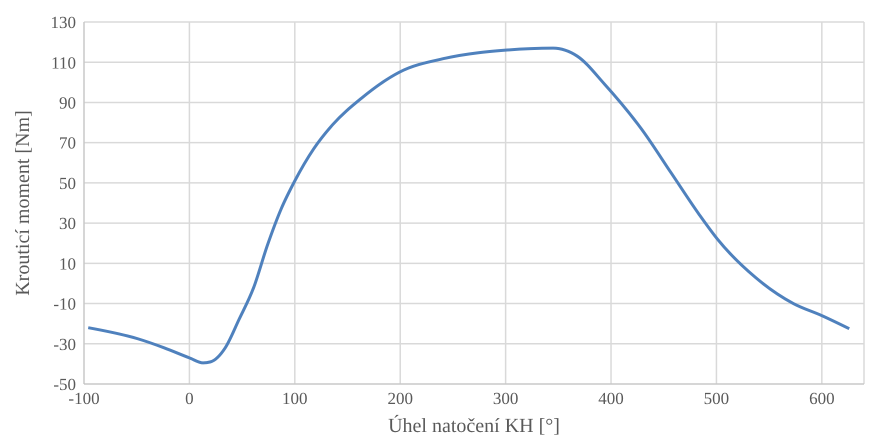 The height and width of the screenshot is (448, 876). I want to click on y-tick-label: 90, so click(67, 102).